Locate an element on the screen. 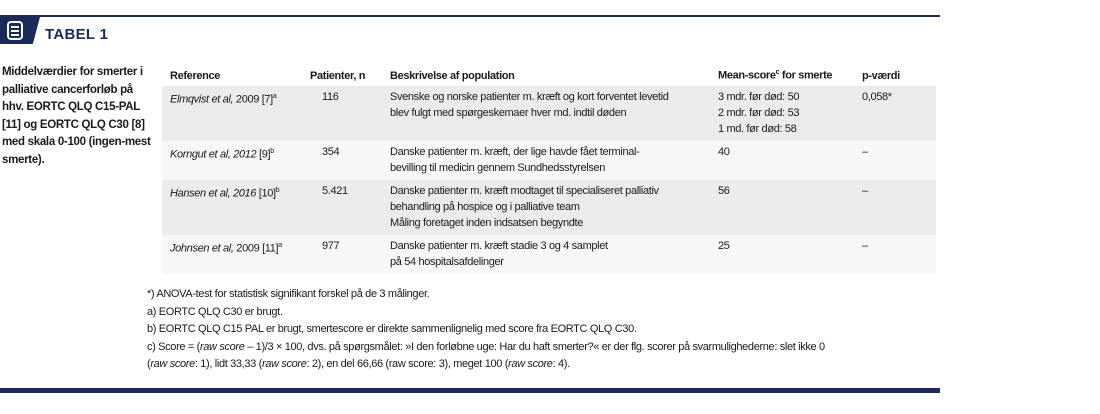 The height and width of the screenshot is (414, 1100). p-value-cell: 0,058* is located at coordinates (895, 113).